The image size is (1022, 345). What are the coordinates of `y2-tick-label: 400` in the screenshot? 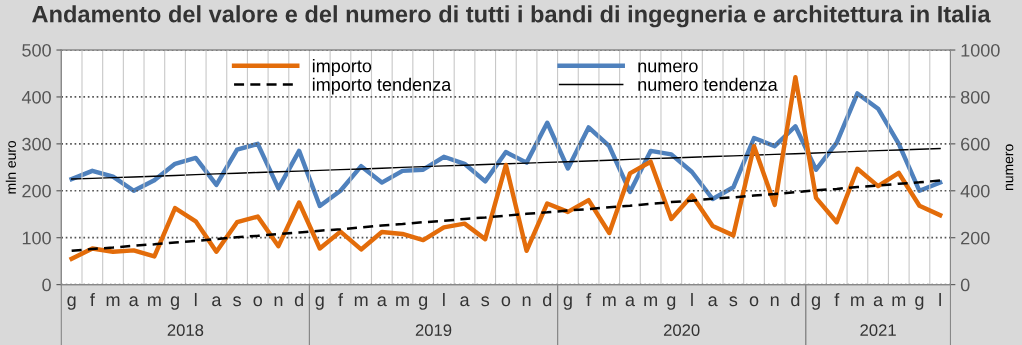 It's located at (975, 191).